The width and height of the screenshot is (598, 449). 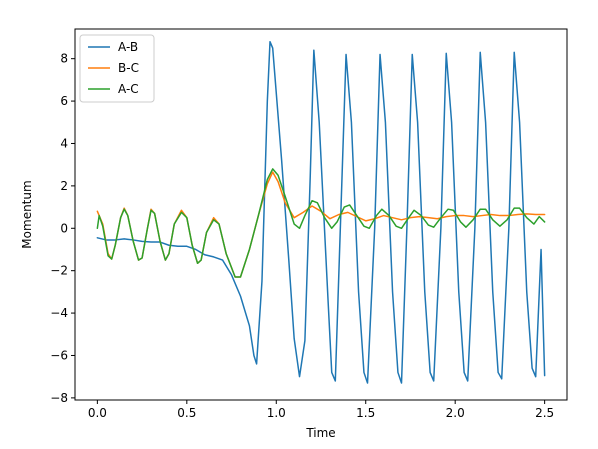 I want to click on legend: A-B B-C A-C, so click(x=117, y=68).